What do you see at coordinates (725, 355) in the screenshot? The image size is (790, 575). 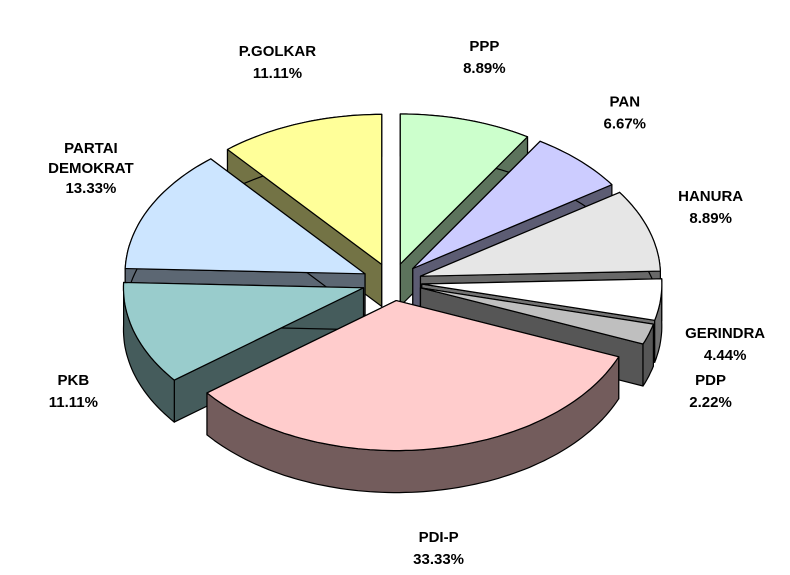 I see `slice-value-label: 4.44%` at bounding box center [725, 355].